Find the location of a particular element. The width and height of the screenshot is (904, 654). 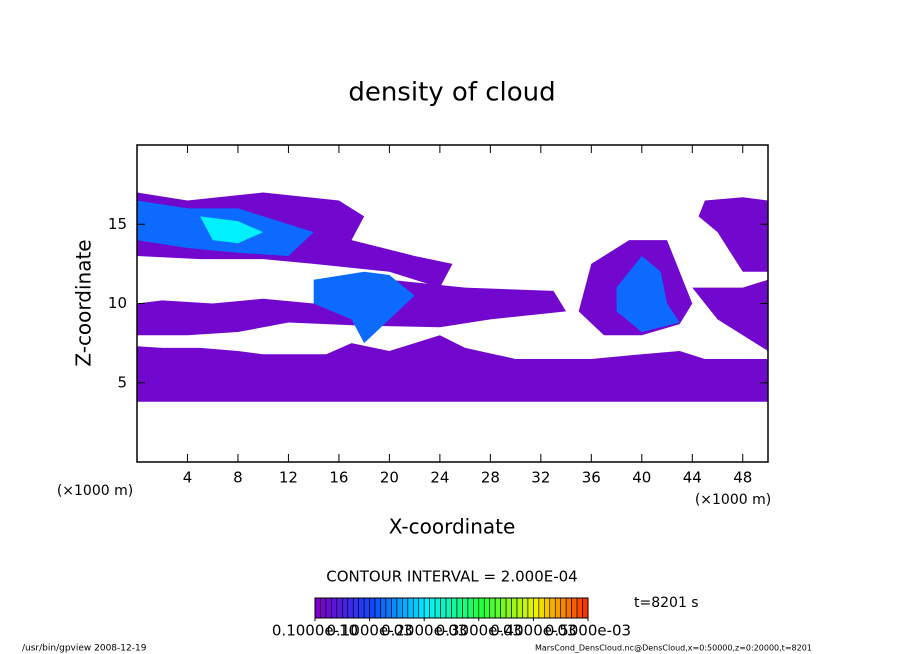

contour-interval: CONTOUR INTERVAL = 2.000E-04 is located at coordinates (451, 577).